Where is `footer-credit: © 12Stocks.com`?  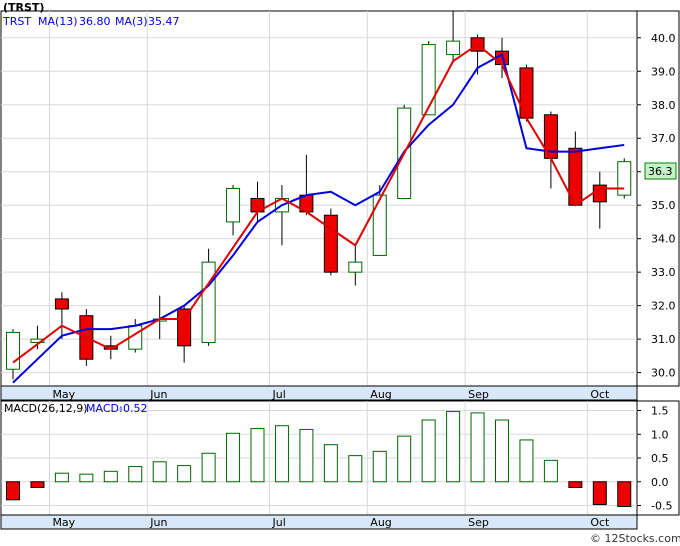 footer-credit: © 12Stocks.com is located at coordinates (635, 538).